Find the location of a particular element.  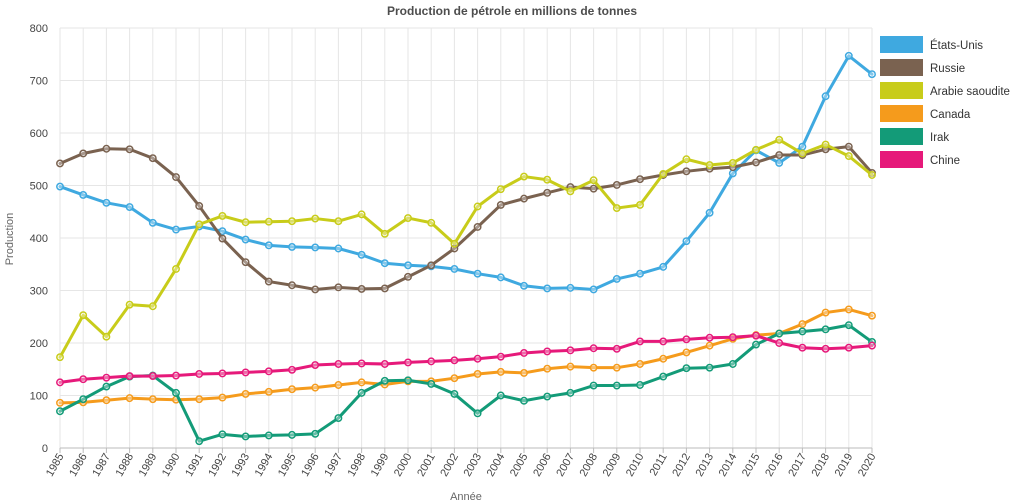

data-point: Arabie saoudite 2019: 556 is located at coordinates (848, 156).